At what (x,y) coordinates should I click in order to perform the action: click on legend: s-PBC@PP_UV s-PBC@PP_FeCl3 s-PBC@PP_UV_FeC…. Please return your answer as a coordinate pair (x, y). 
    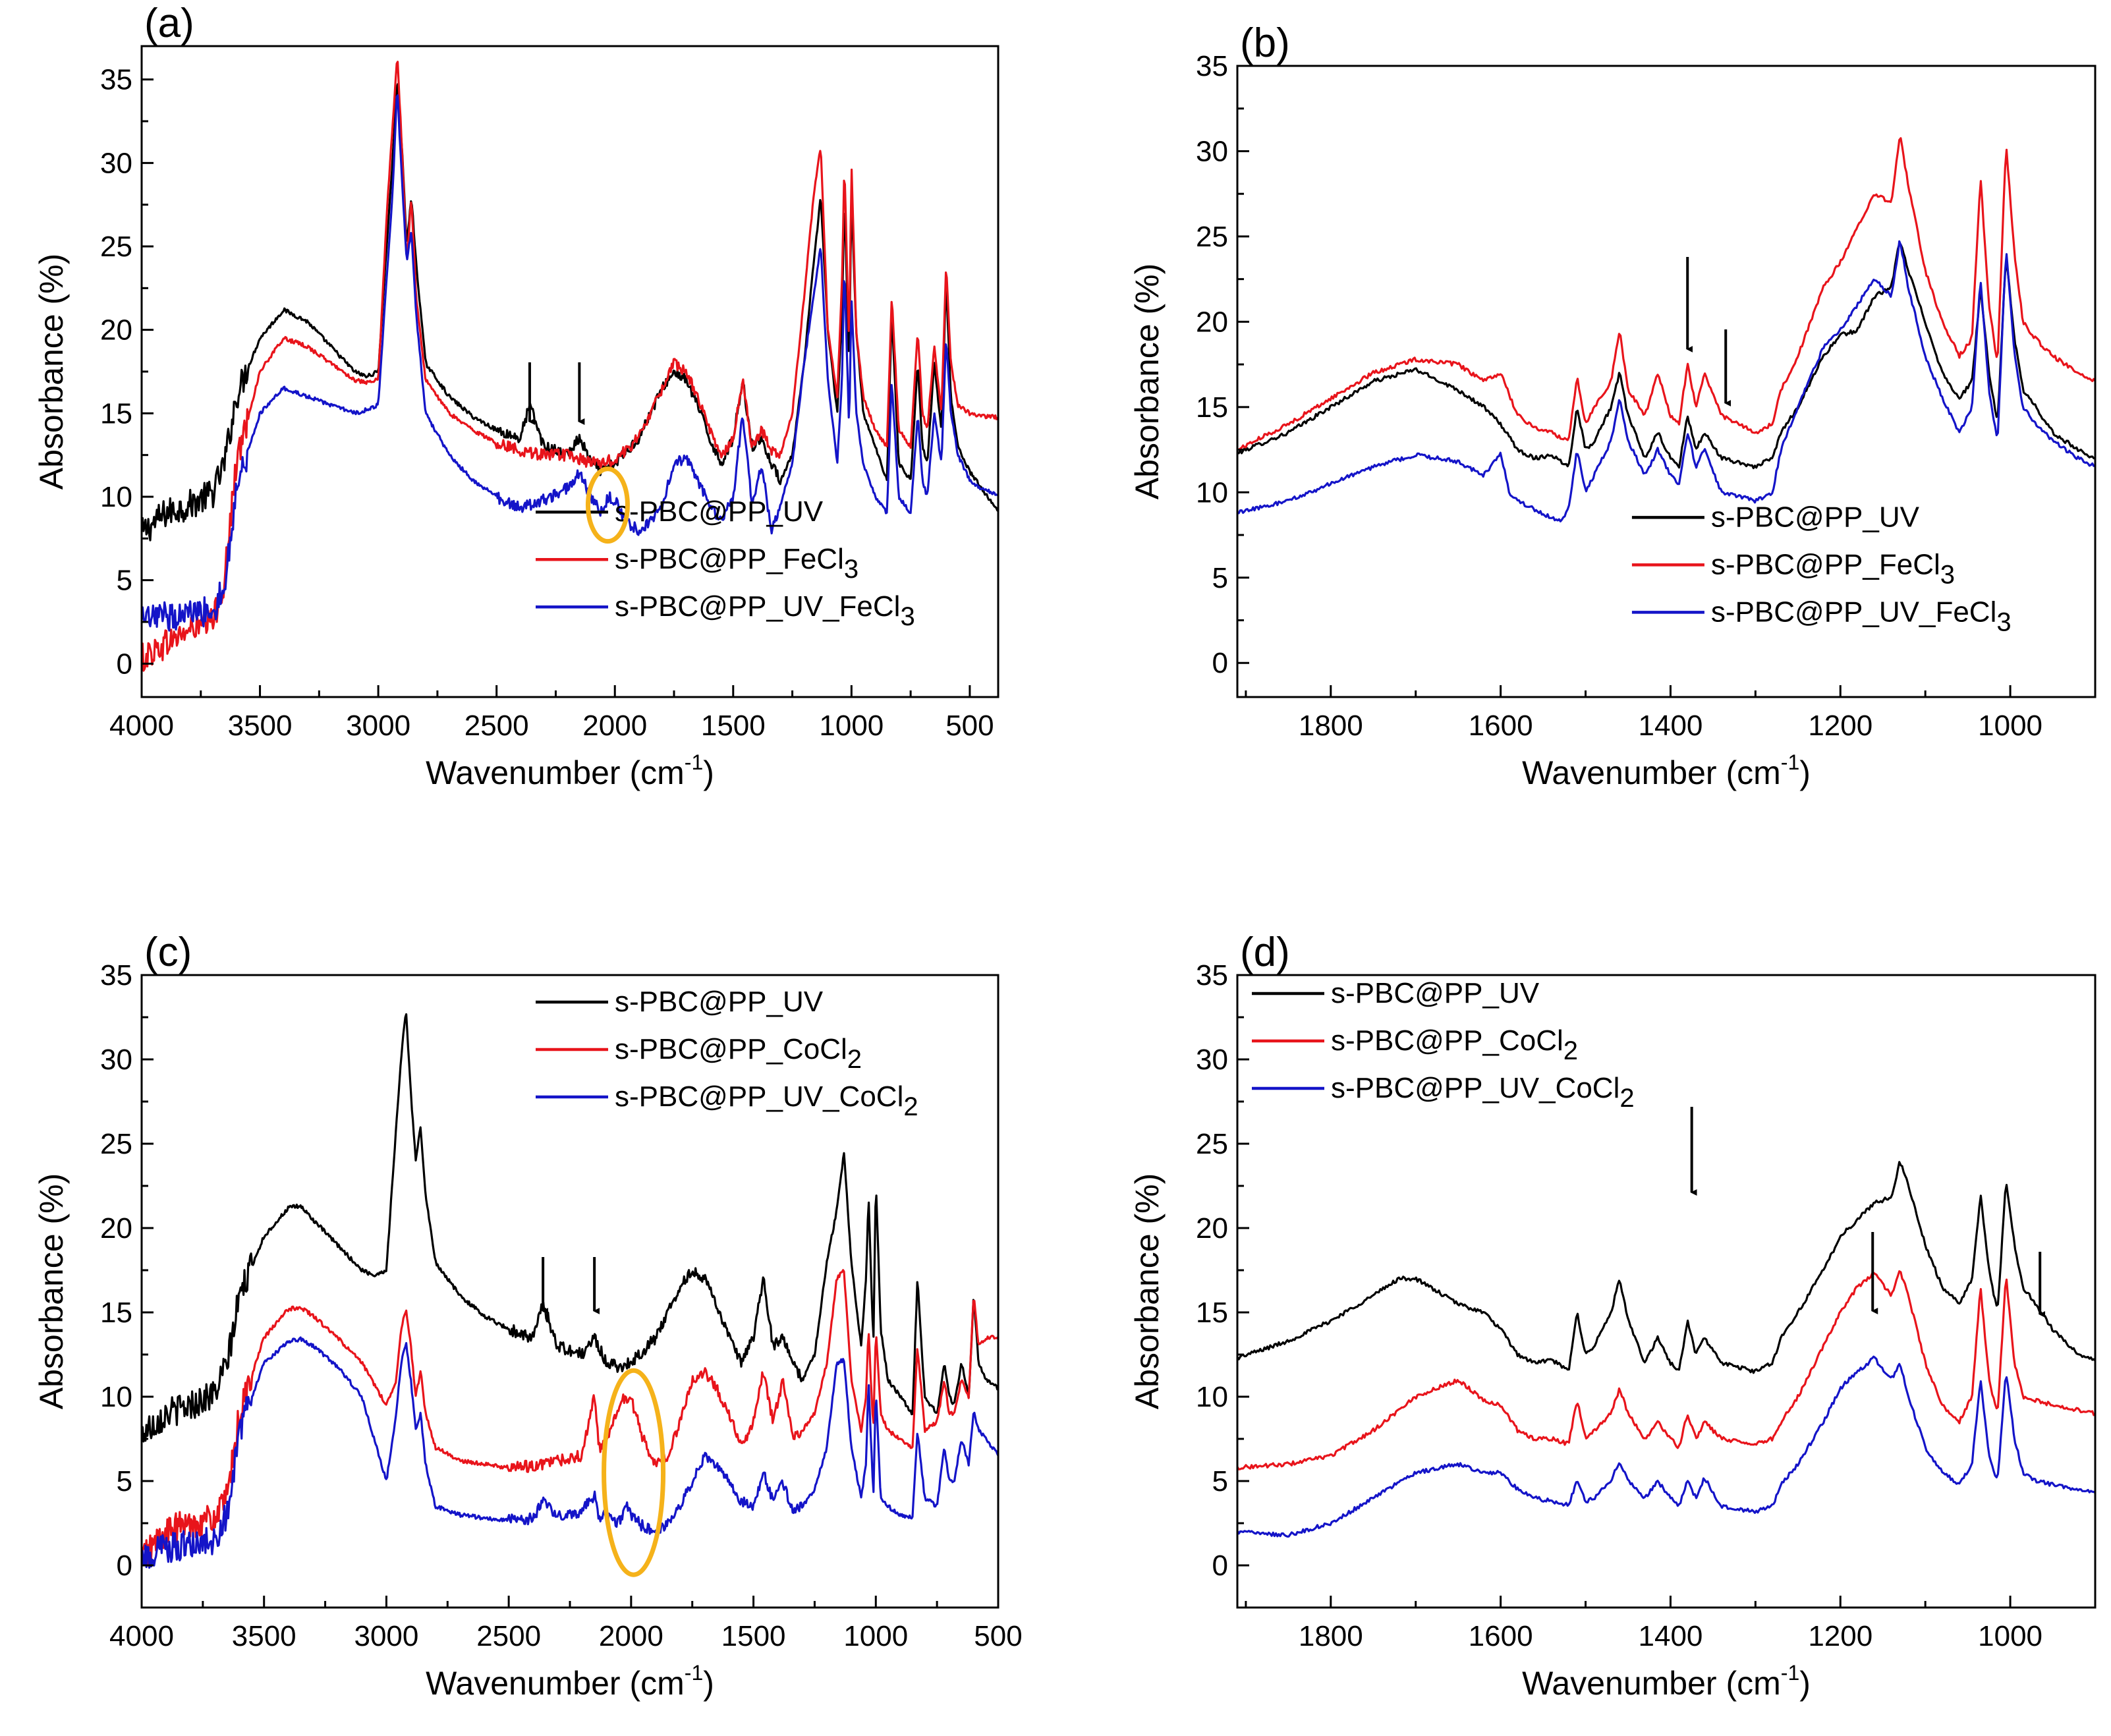
    Looking at the image, I should click on (725, 563).